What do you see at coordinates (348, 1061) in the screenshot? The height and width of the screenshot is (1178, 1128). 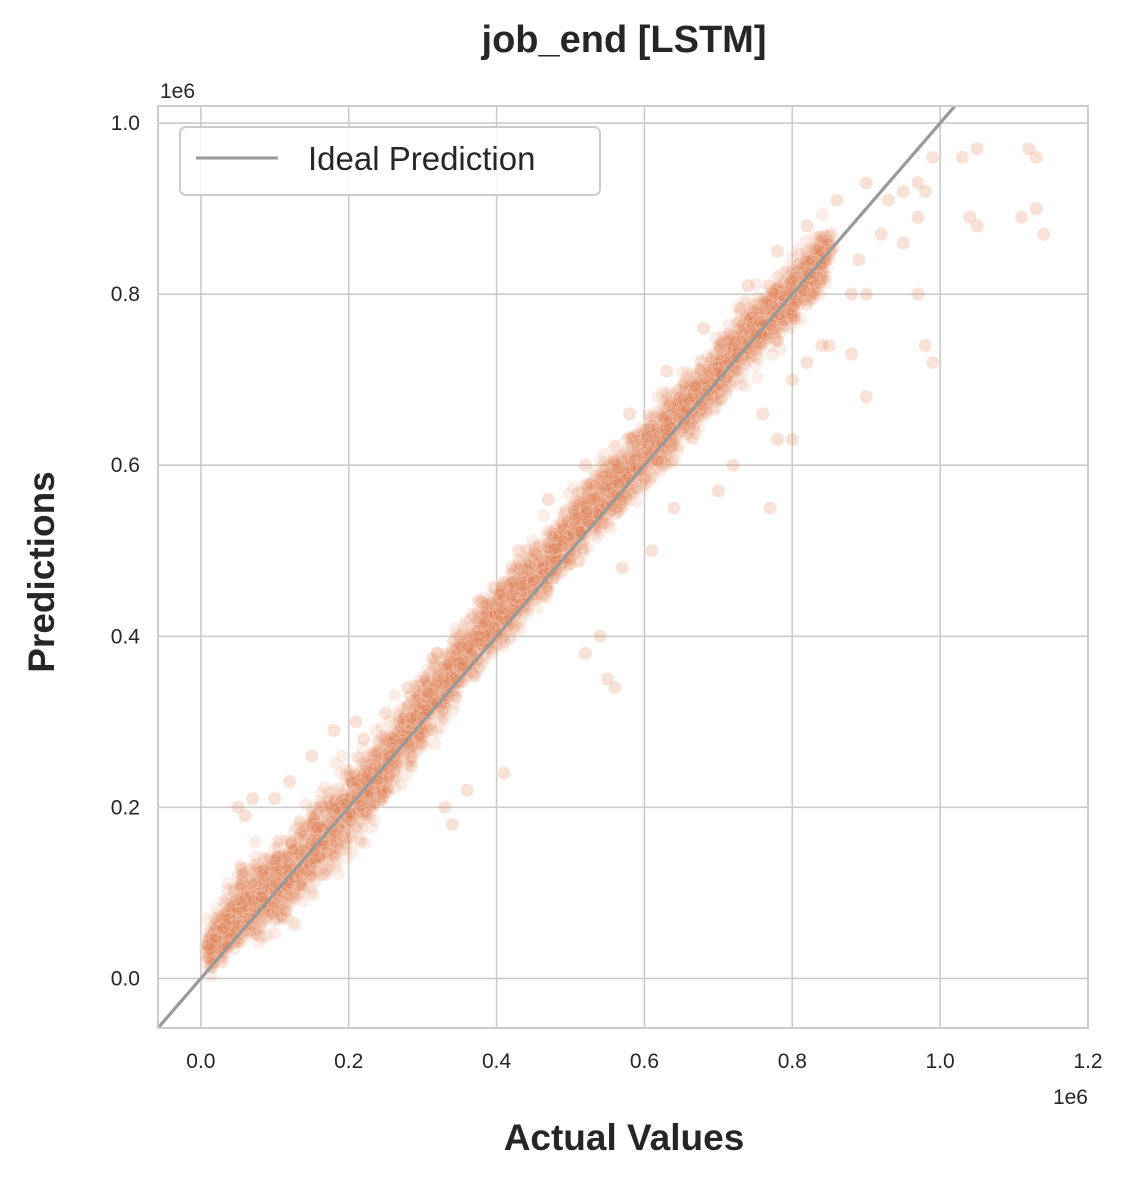 I see `x-tick-label: 0.2` at bounding box center [348, 1061].